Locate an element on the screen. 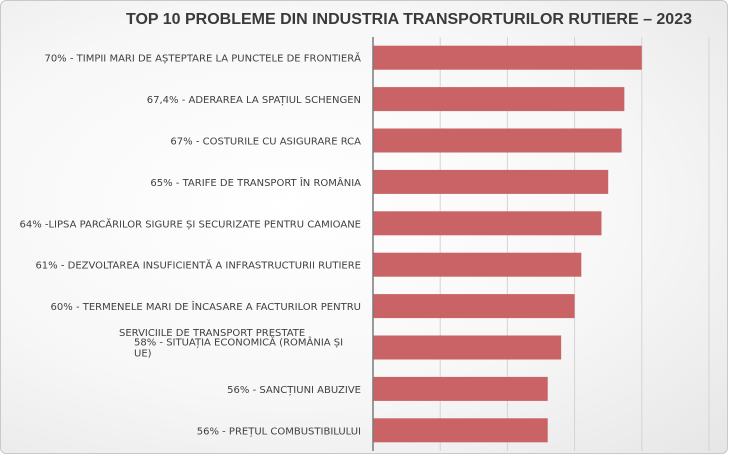 The height and width of the screenshot is (458, 732). category-label: 56% - PREȚUL COMBUSTIBILULUI is located at coordinates (279, 431).